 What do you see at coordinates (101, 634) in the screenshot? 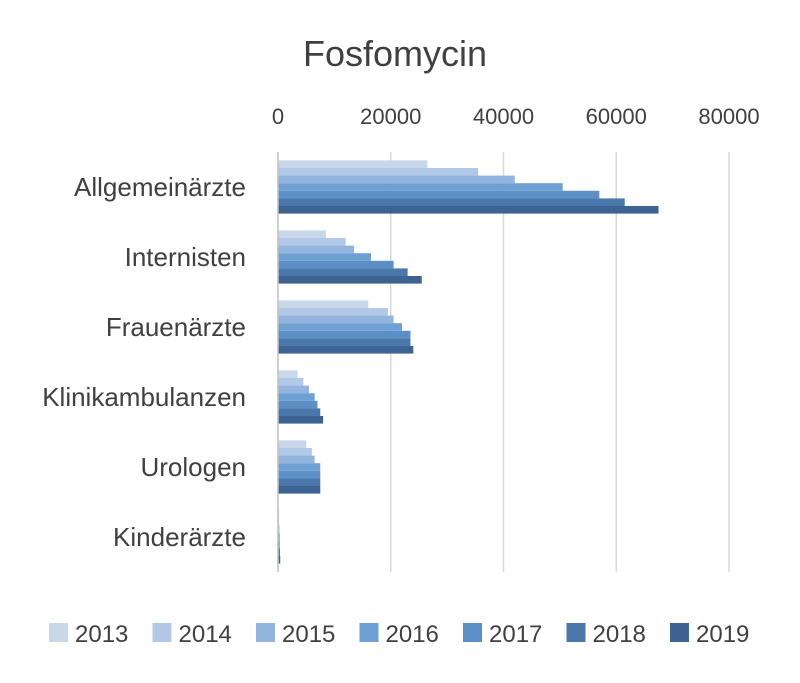
I see `legend-label: 2013` at bounding box center [101, 634].